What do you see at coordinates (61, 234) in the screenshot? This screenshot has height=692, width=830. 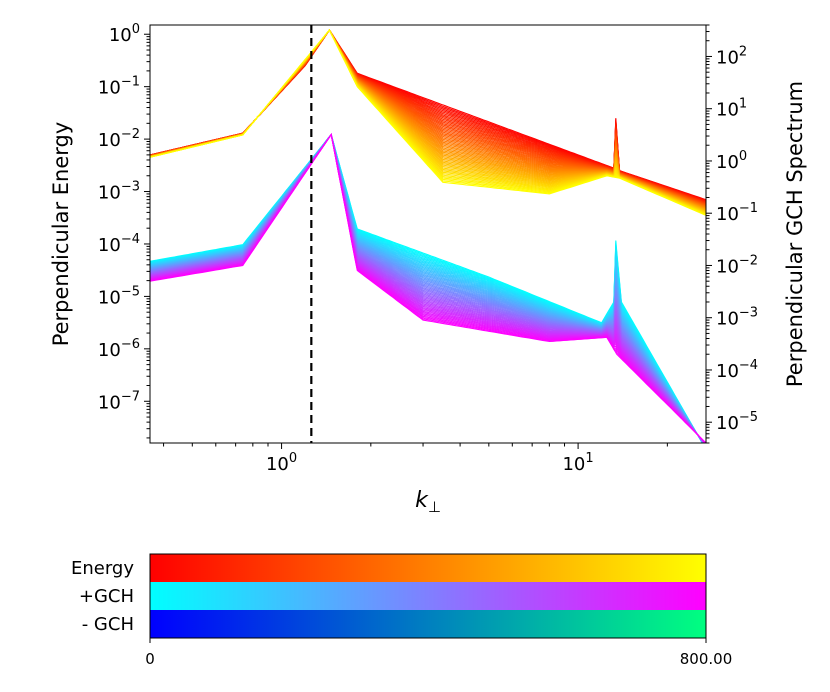 I see `left-axis-label: Perpendicular Energy` at bounding box center [61, 234].